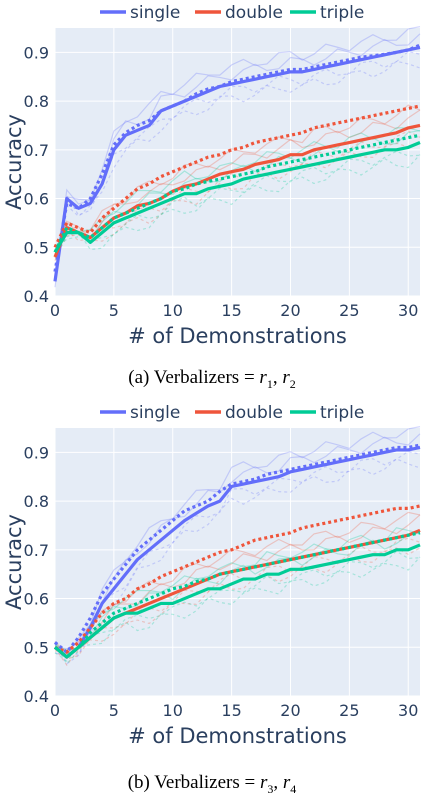 The height and width of the screenshot is (800, 424). What do you see at coordinates (254, 13) in the screenshot?
I see `chart-a-legend-label-double: double` at bounding box center [254, 13].